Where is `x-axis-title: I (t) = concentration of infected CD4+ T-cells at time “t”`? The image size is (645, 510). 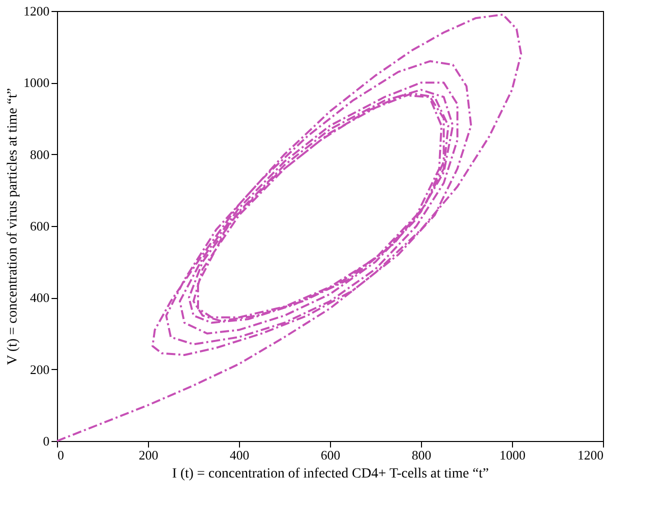
x-axis-title: I (t) = concentration of infected CD4+ T-cells at time “t” is located at coordinates (330, 474).